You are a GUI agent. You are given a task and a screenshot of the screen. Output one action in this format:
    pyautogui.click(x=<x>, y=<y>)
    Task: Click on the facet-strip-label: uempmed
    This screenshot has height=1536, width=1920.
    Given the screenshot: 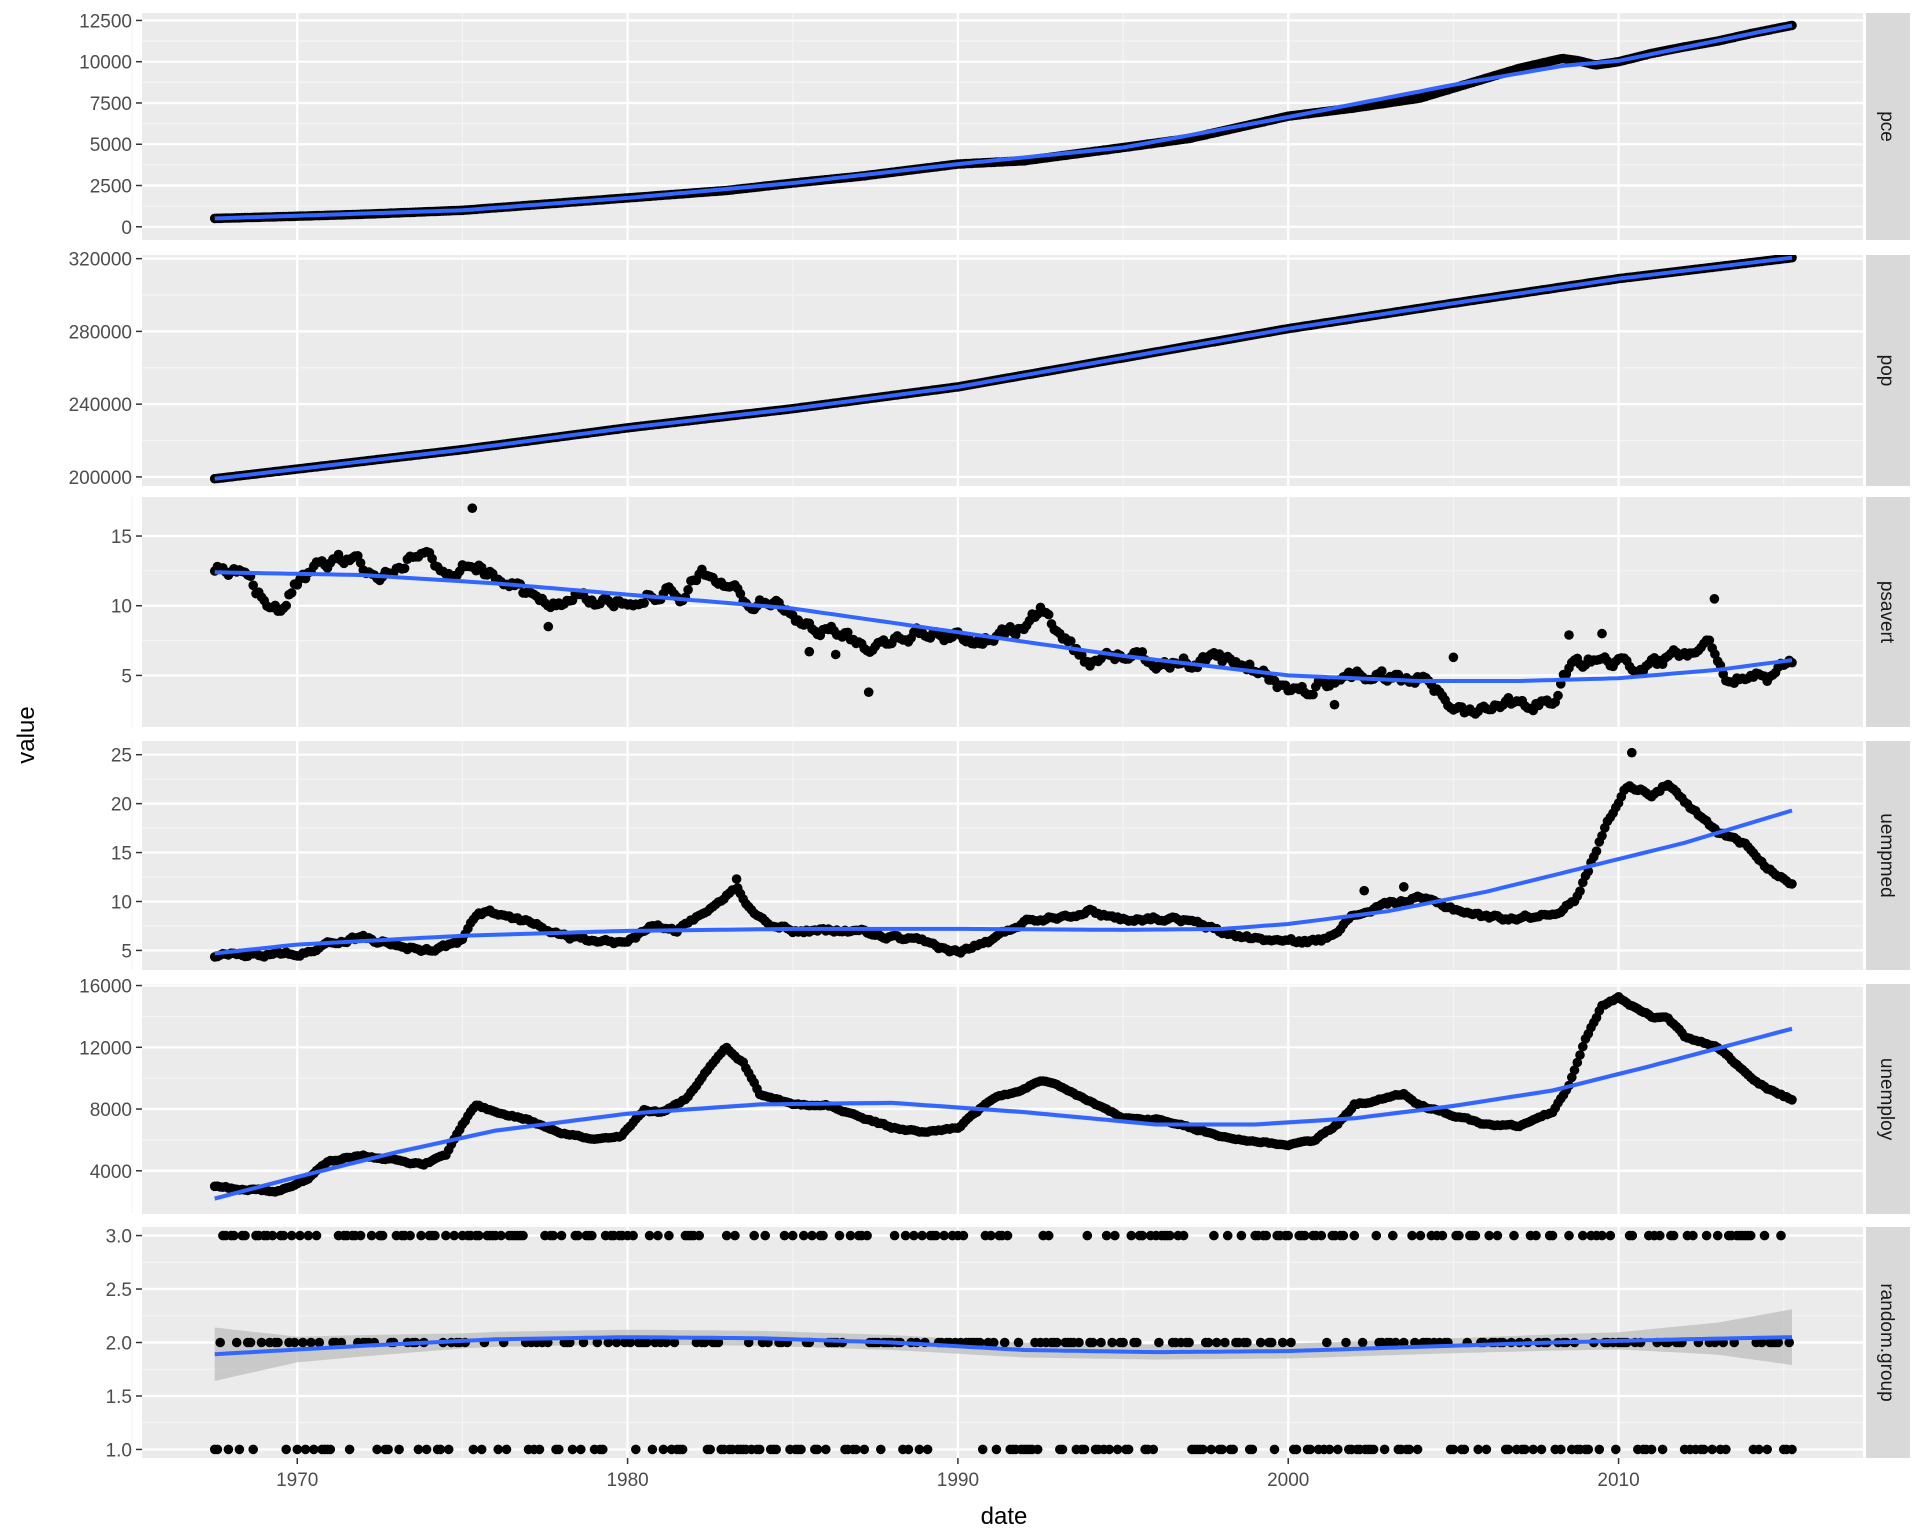 What is the action you would take?
    pyautogui.click(x=1886, y=855)
    